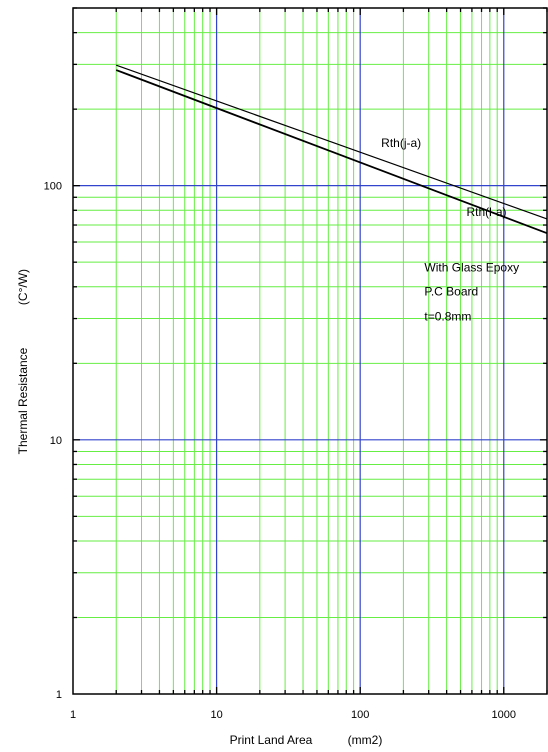 The height and width of the screenshot is (752, 548). What do you see at coordinates (56, 441) in the screenshot?
I see `y-tick-label: 10` at bounding box center [56, 441].